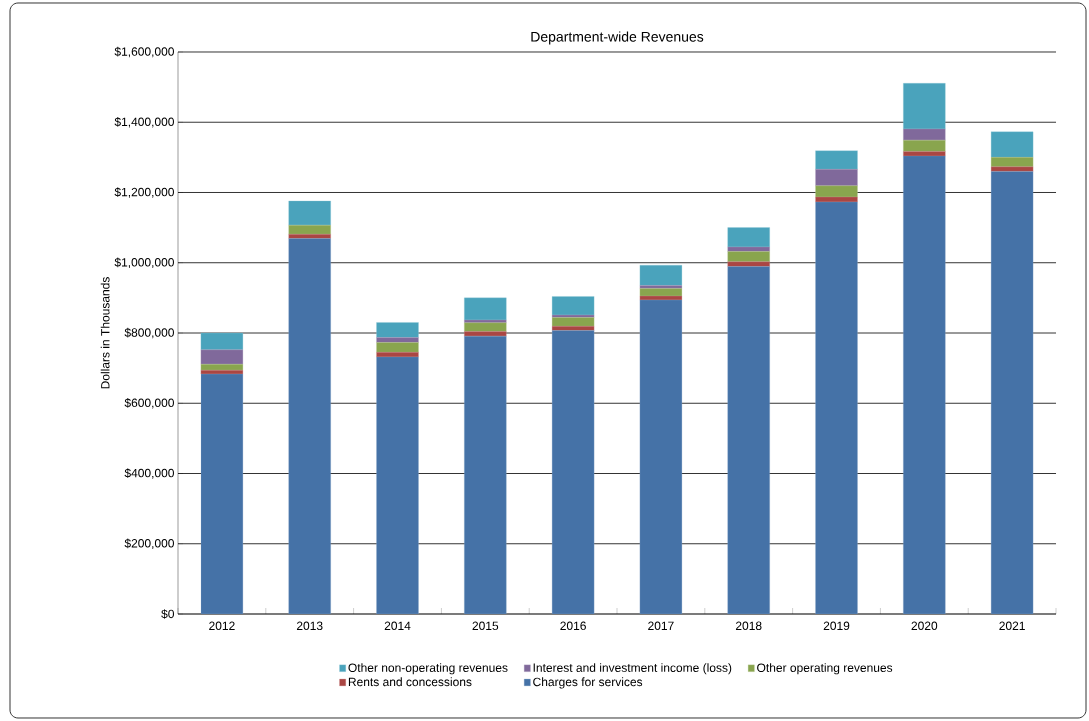 Image resolution: width=1089 pixels, height=721 pixels. Describe the element at coordinates (397, 626) in the screenshot. I see `x-tick-label: 2014` at that location.